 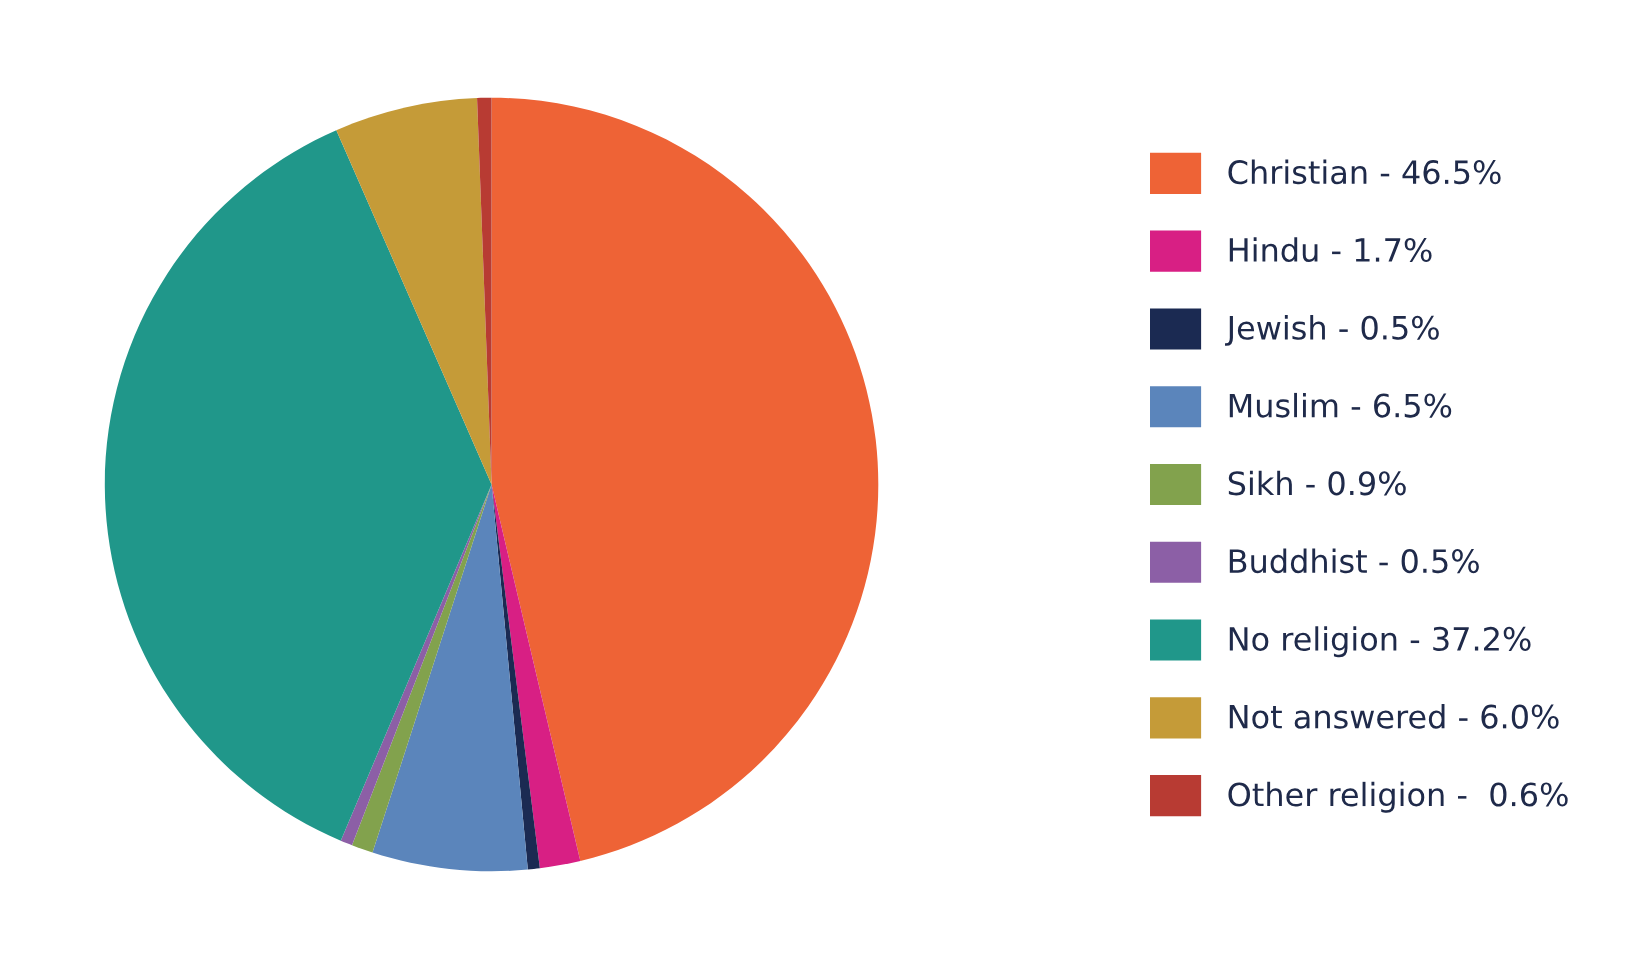 I want to click on legend-label: No religion - 37.2%, so click(x=1380, y=642).